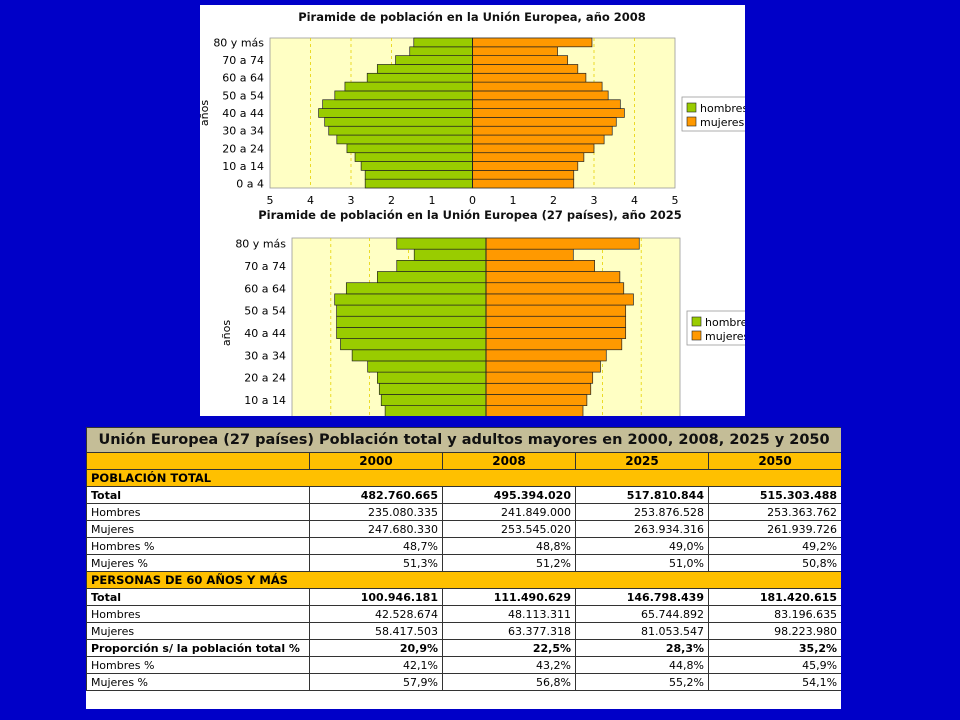  I want to click on table-cell: 22,5%, so click(509, 648).